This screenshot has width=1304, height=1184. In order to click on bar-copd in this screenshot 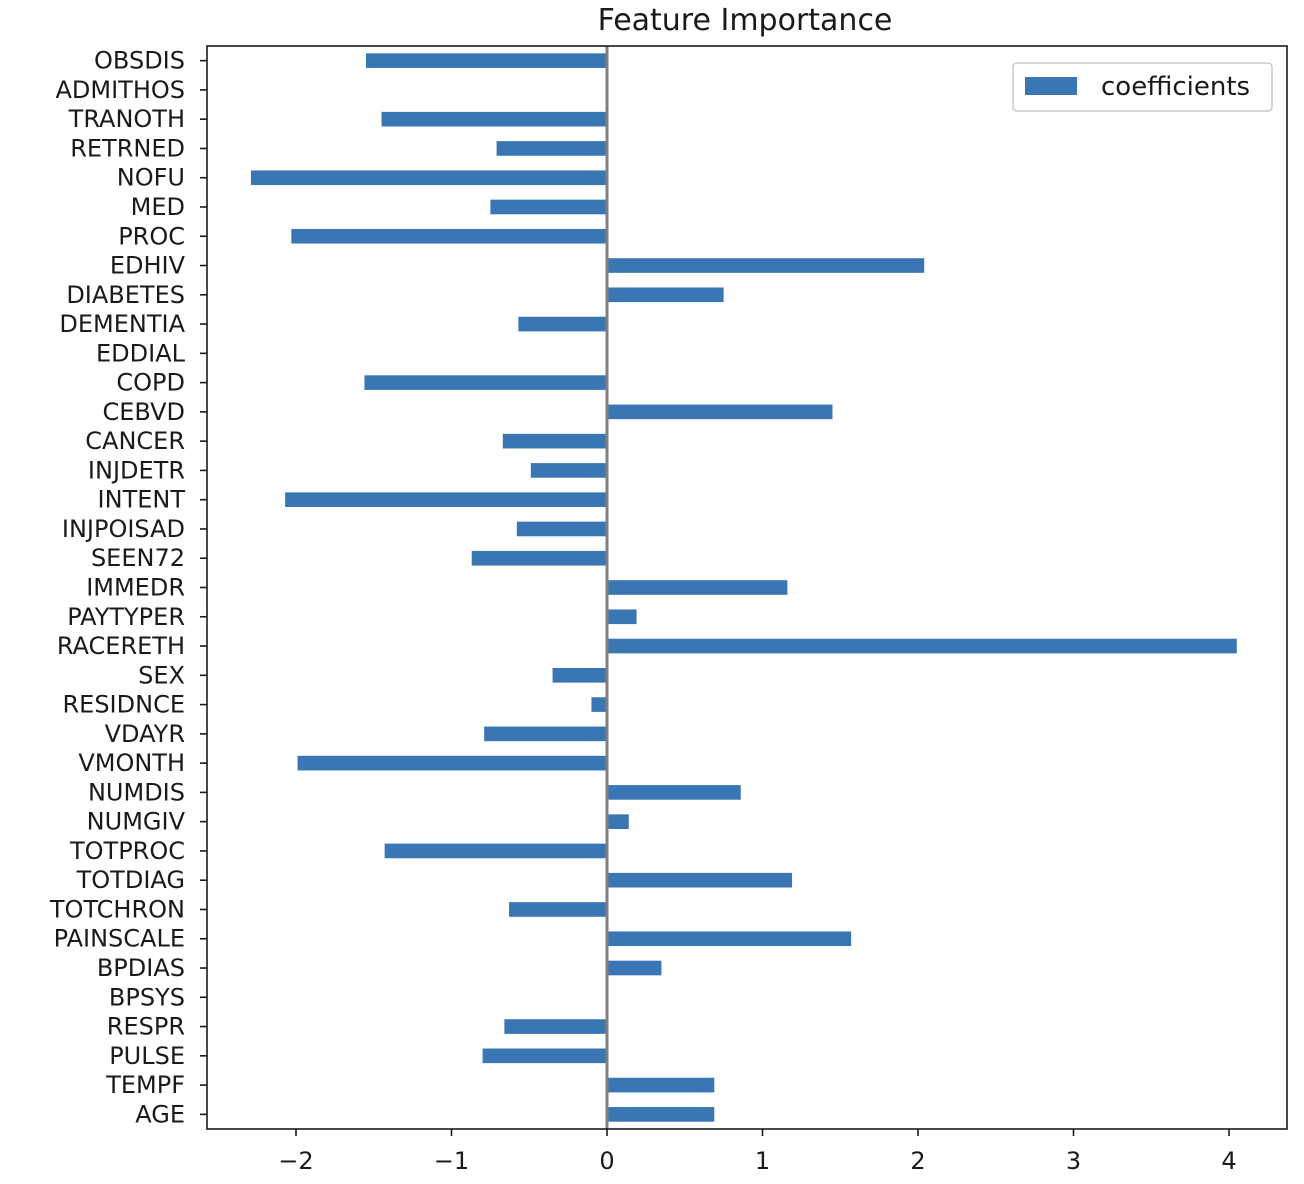, I will do `click(485, 382)`.